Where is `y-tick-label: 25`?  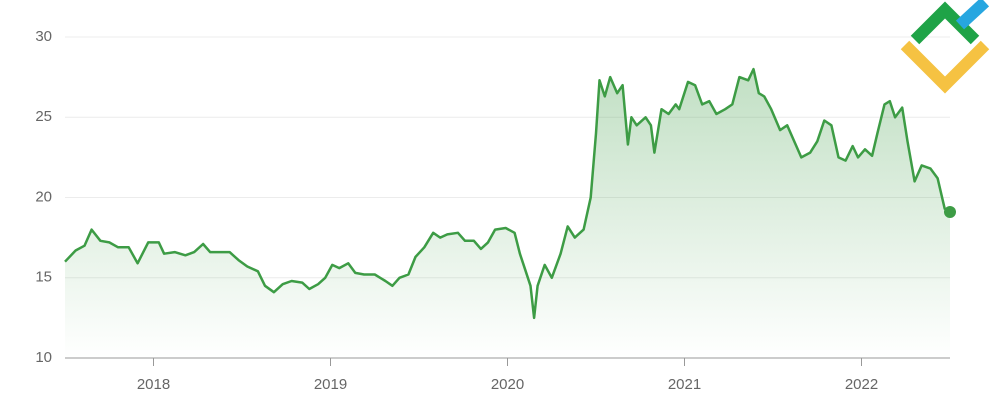
y-tick-label: 25 is located at coordinates (43, 116).